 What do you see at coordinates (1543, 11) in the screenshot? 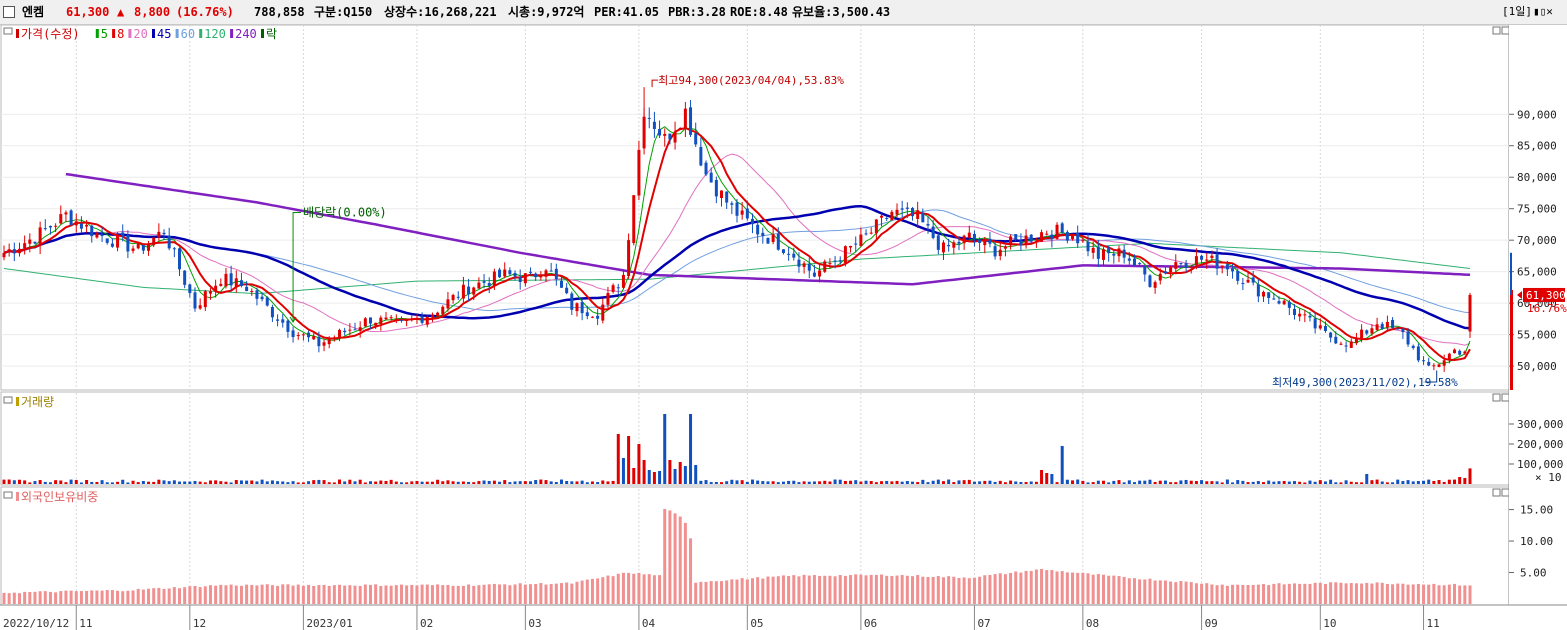
I see `window-buttons: ▮▯✕` at bounding box center [1543, 11].